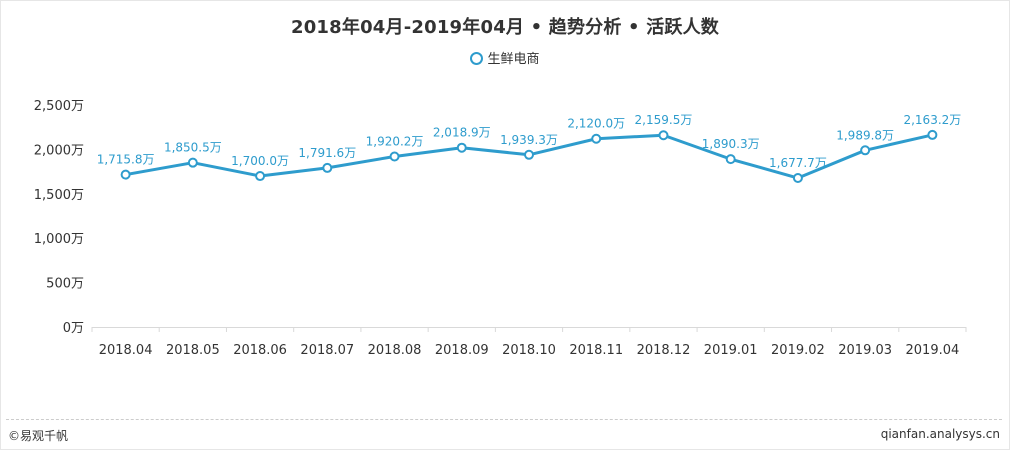 This screenshot has width=1010, height=450. I want to click on x-tick-label: 2019.03, so click(865, 350).